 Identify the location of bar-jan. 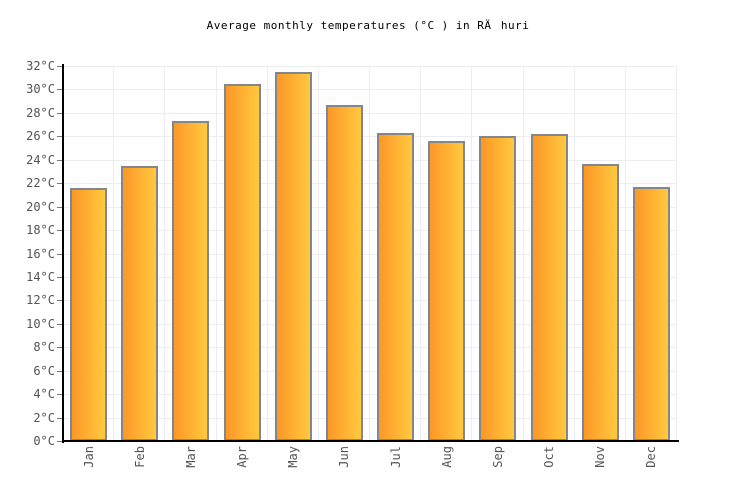
(89, 314).